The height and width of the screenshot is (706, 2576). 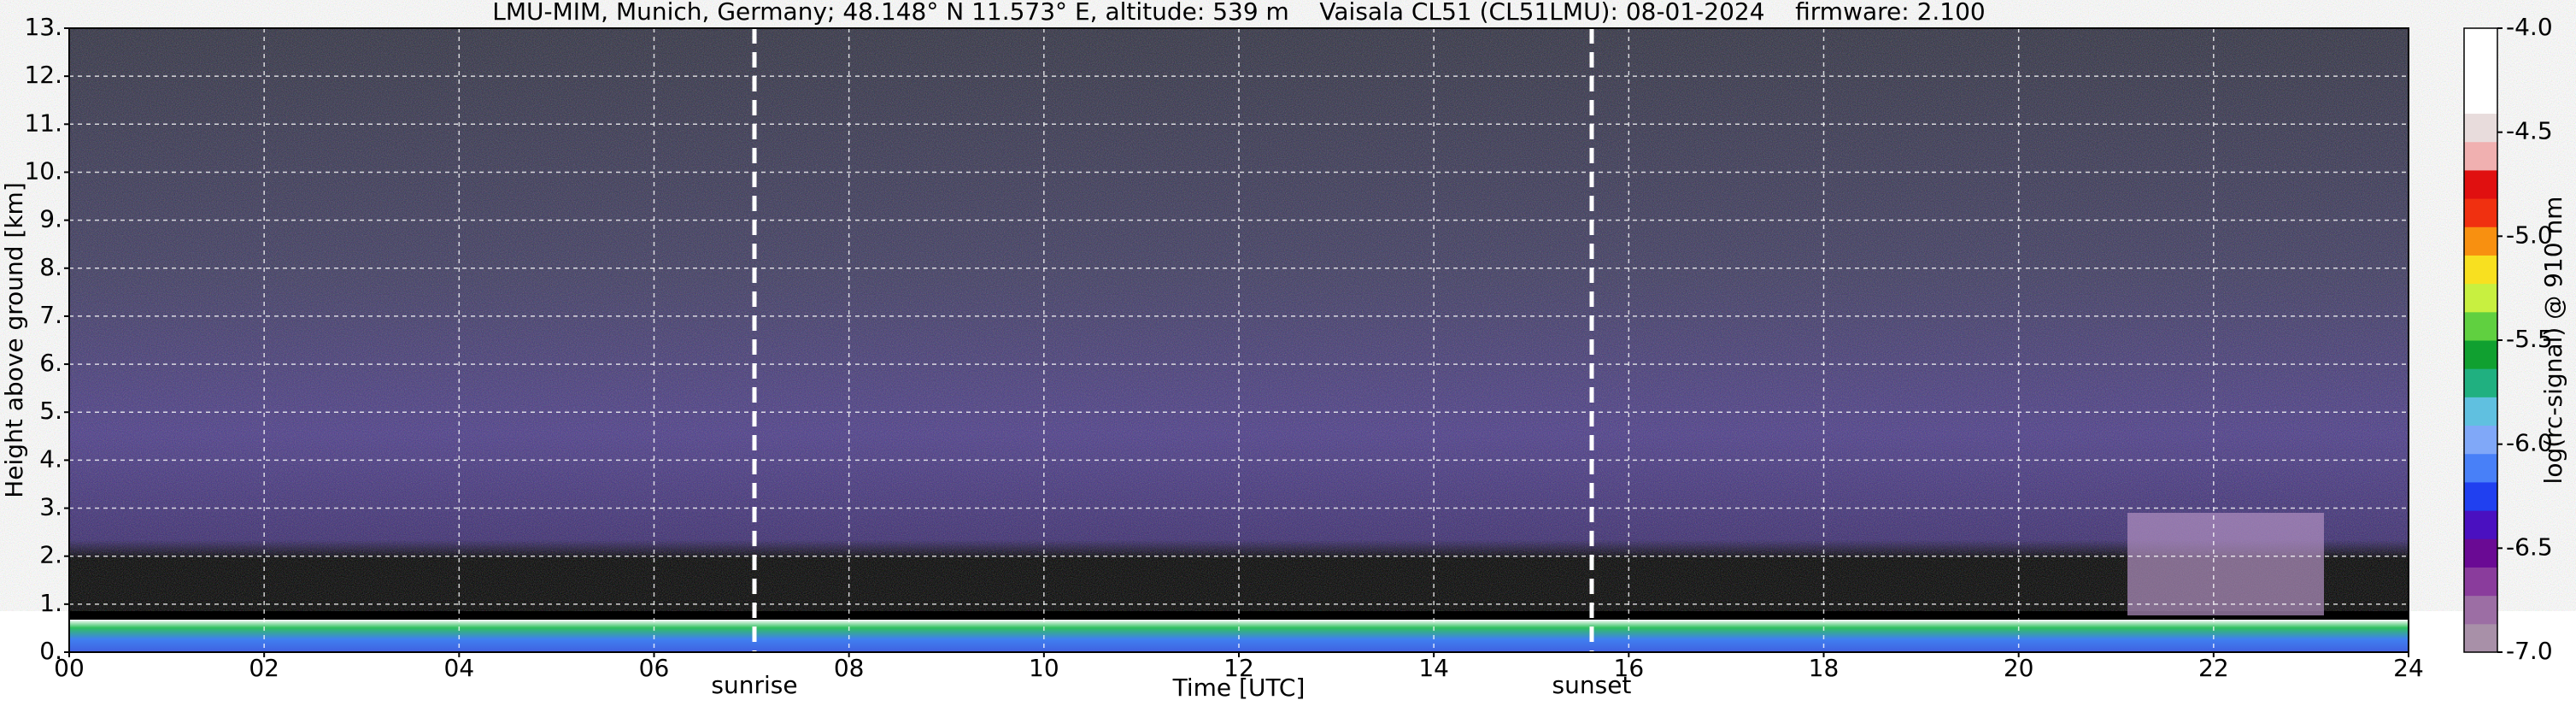 I want to click on y-tick-label: 6., so click(x=50, y=363).